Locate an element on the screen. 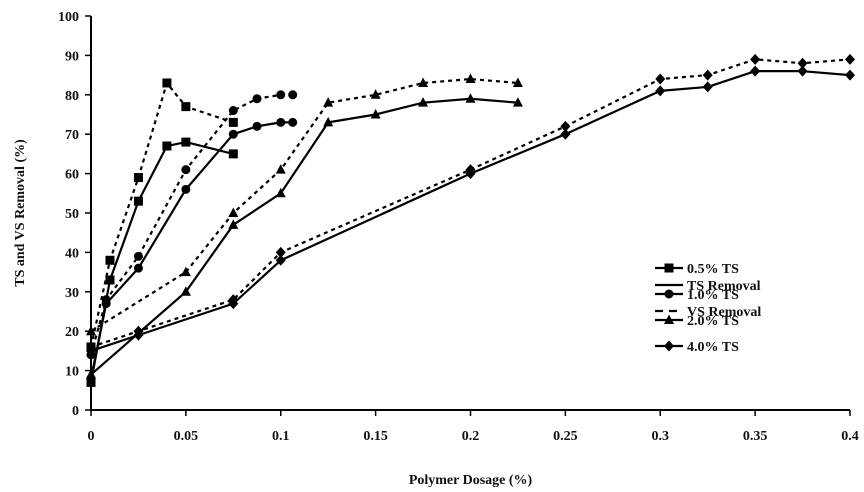 The image size is (864, 492). legend-label: TS Removal is located at coordinates (724, 286).